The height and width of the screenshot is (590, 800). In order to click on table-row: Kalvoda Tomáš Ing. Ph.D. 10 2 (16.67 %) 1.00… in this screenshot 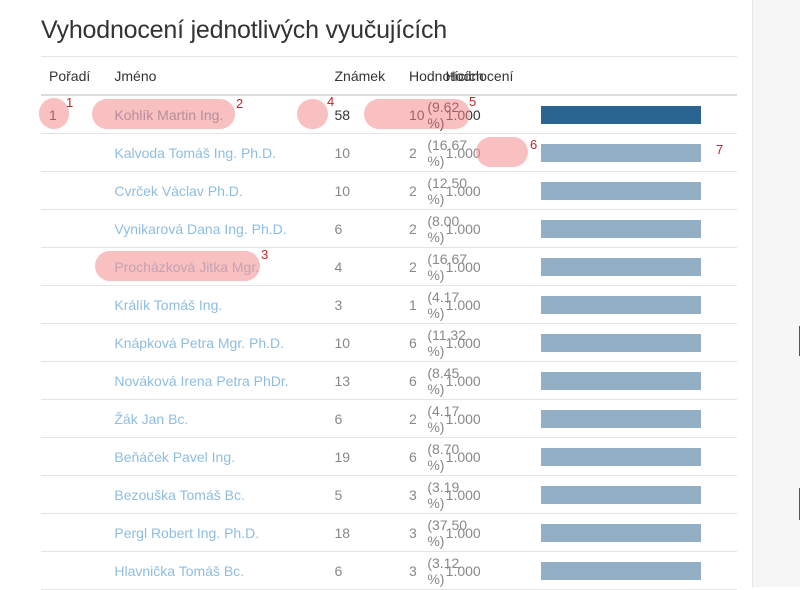, I will do `click(389, 152)`.